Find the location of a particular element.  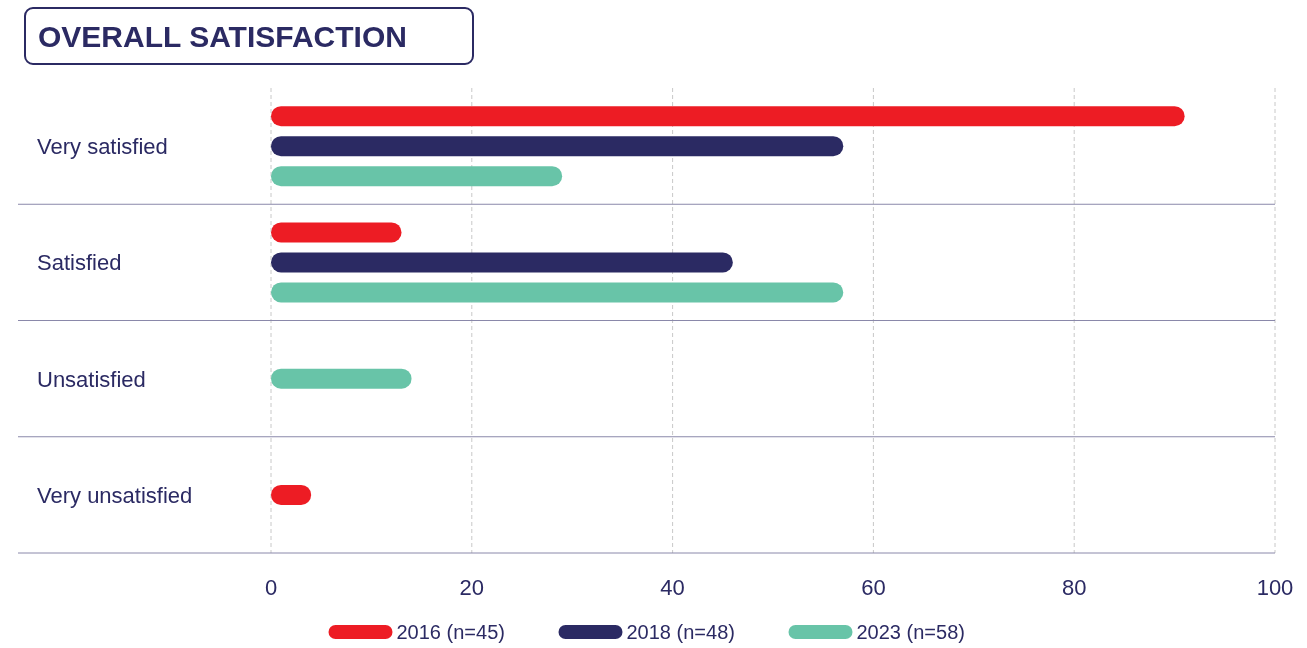

chart-title: OVERALL SATISFACTION is located at coordinates (222, 36).